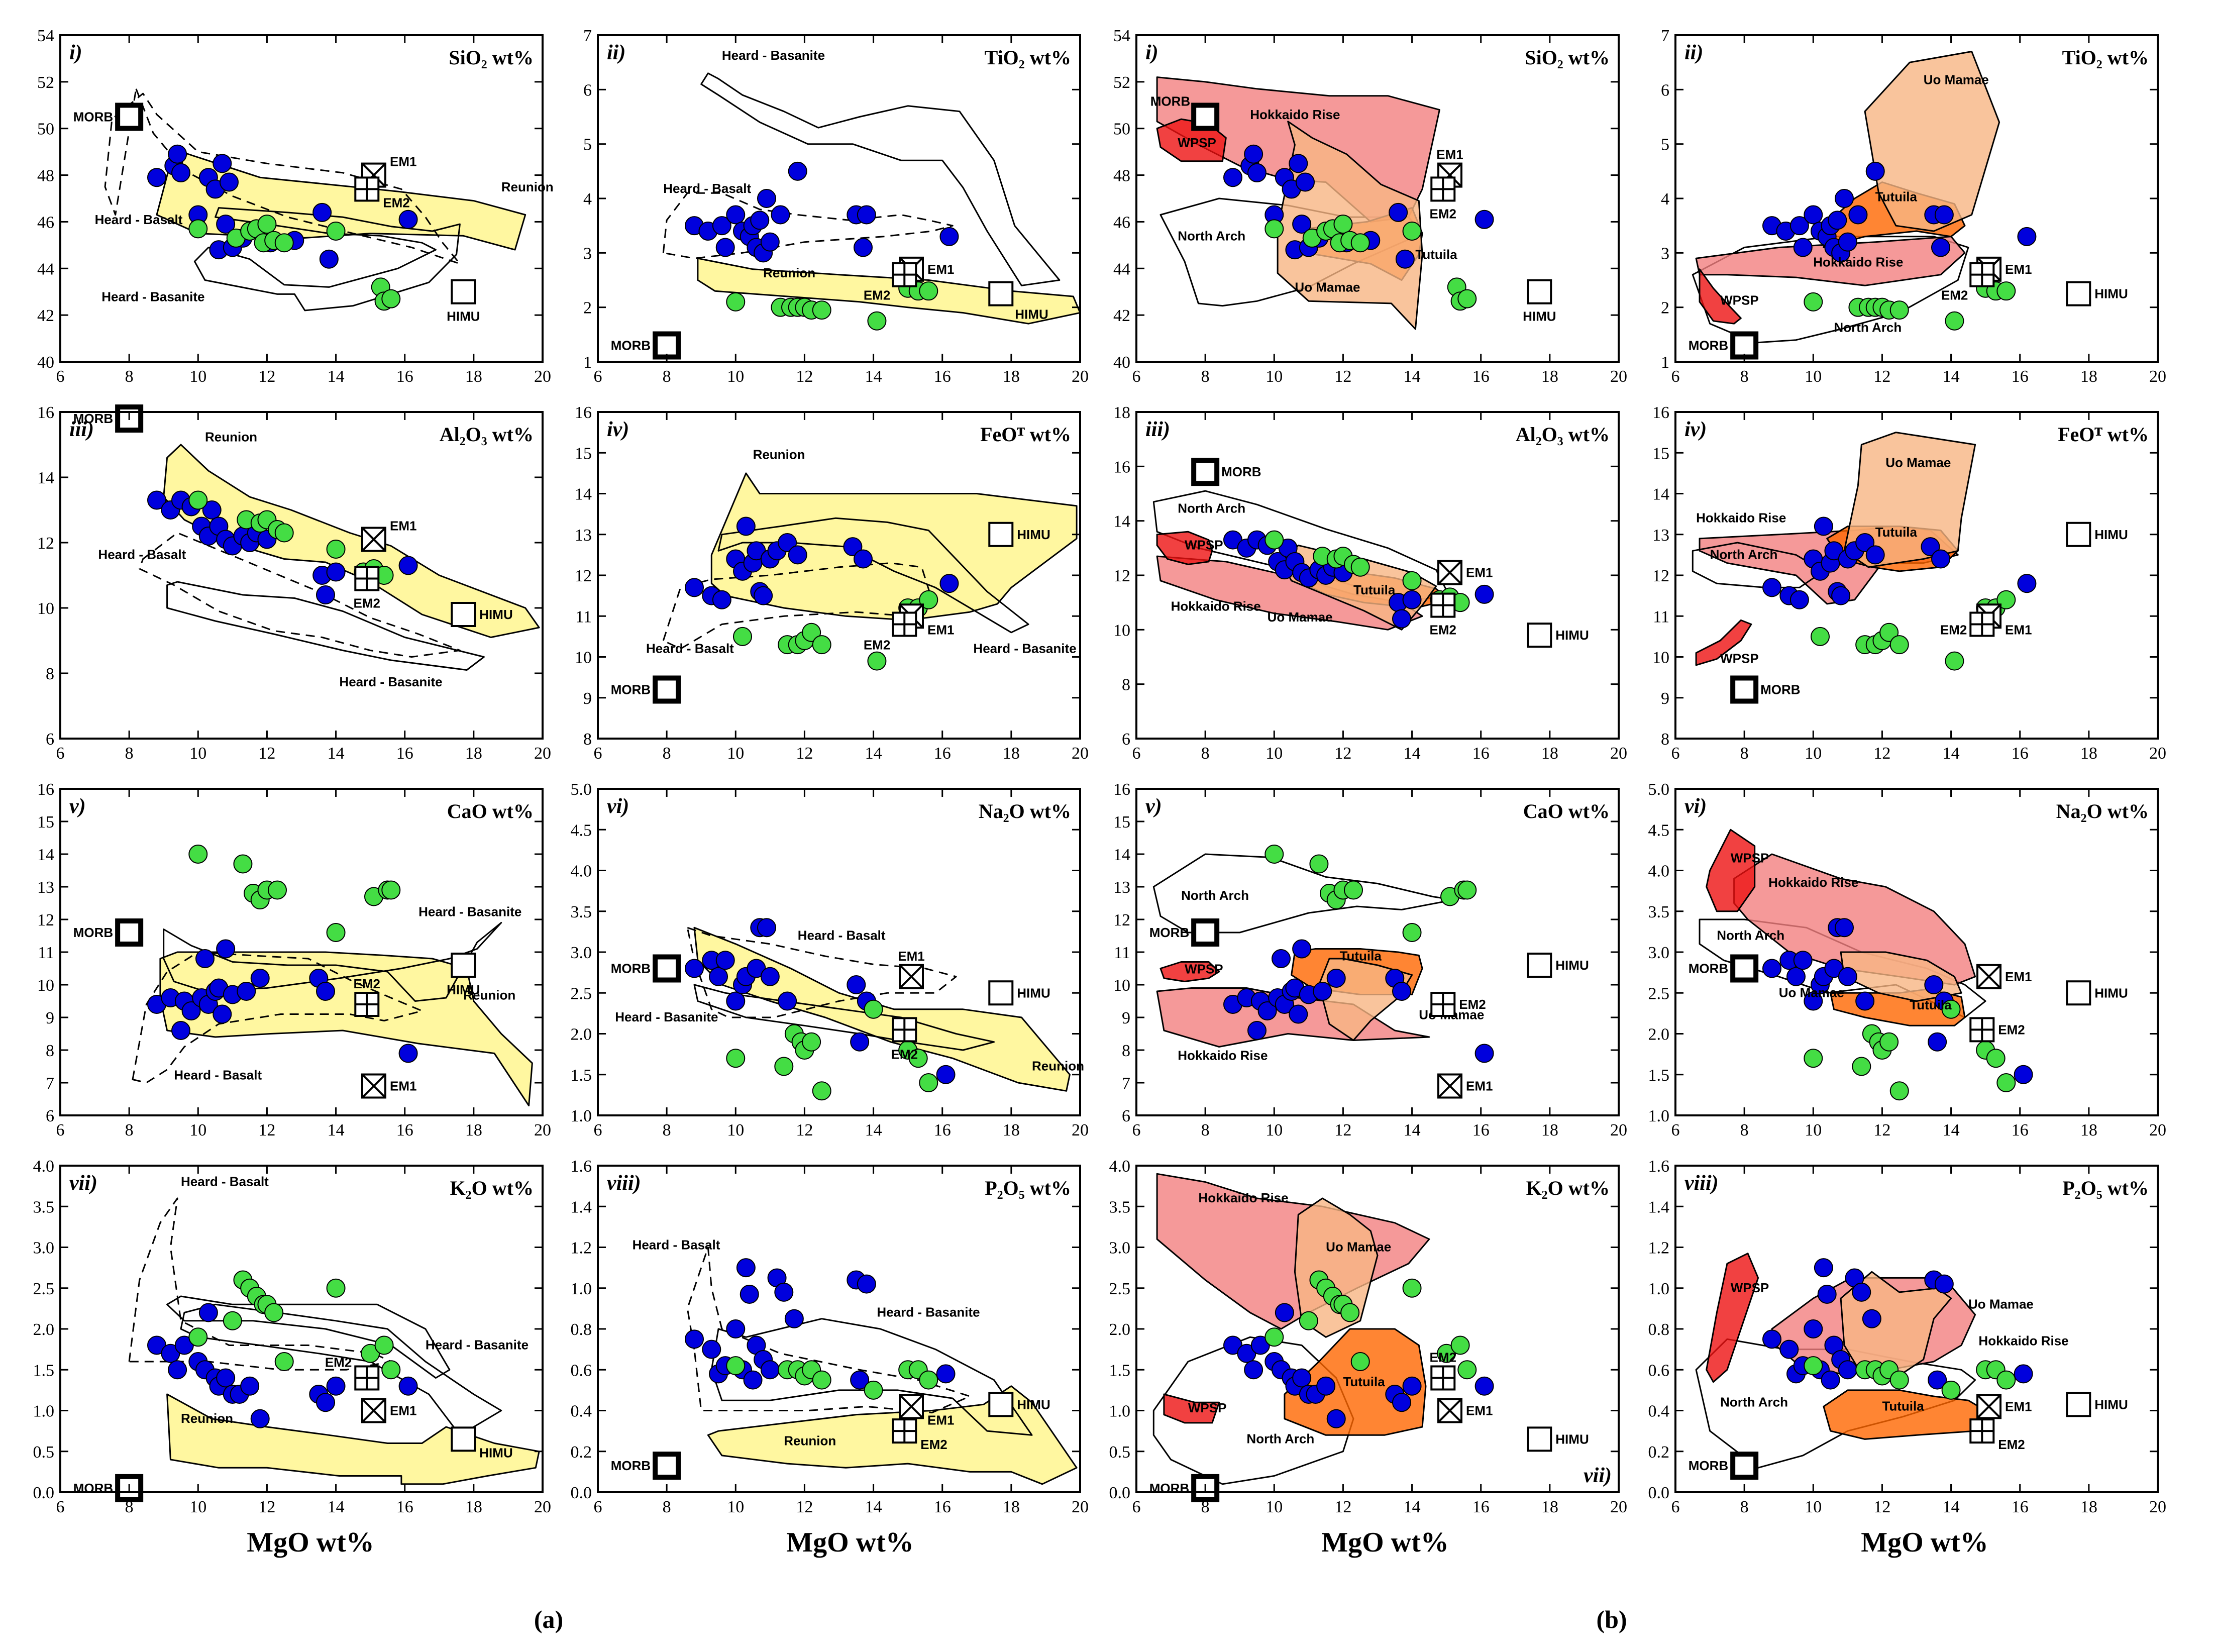 The height and width of the screenshot is (1652, 2213). I want to click on y-tick-label: 11, so click(1122, 953).